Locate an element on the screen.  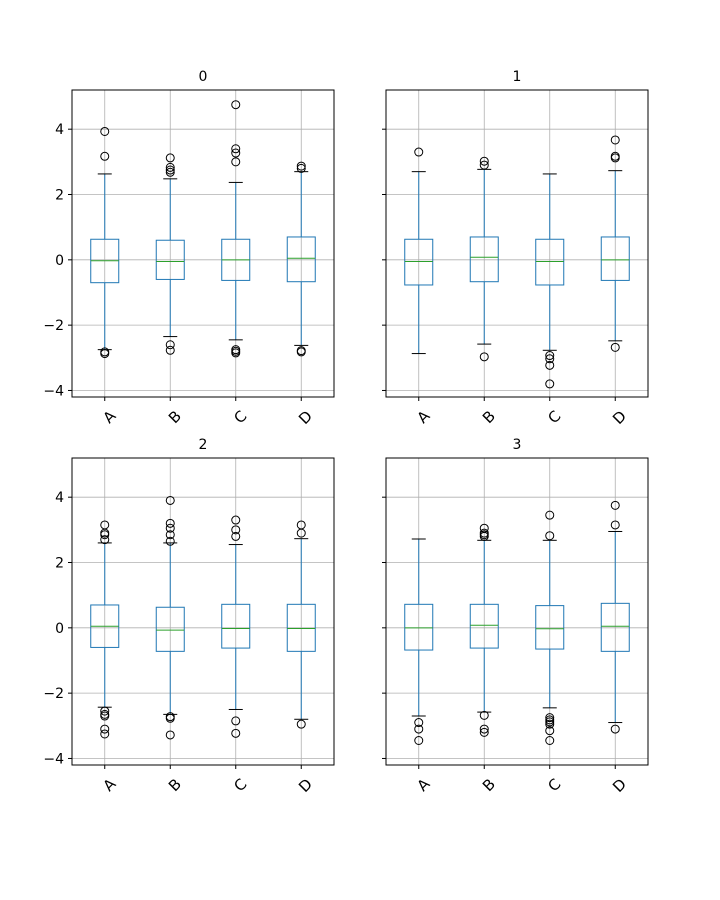
subplot-1: A B C D 1 is located at coordinates (515, 248).